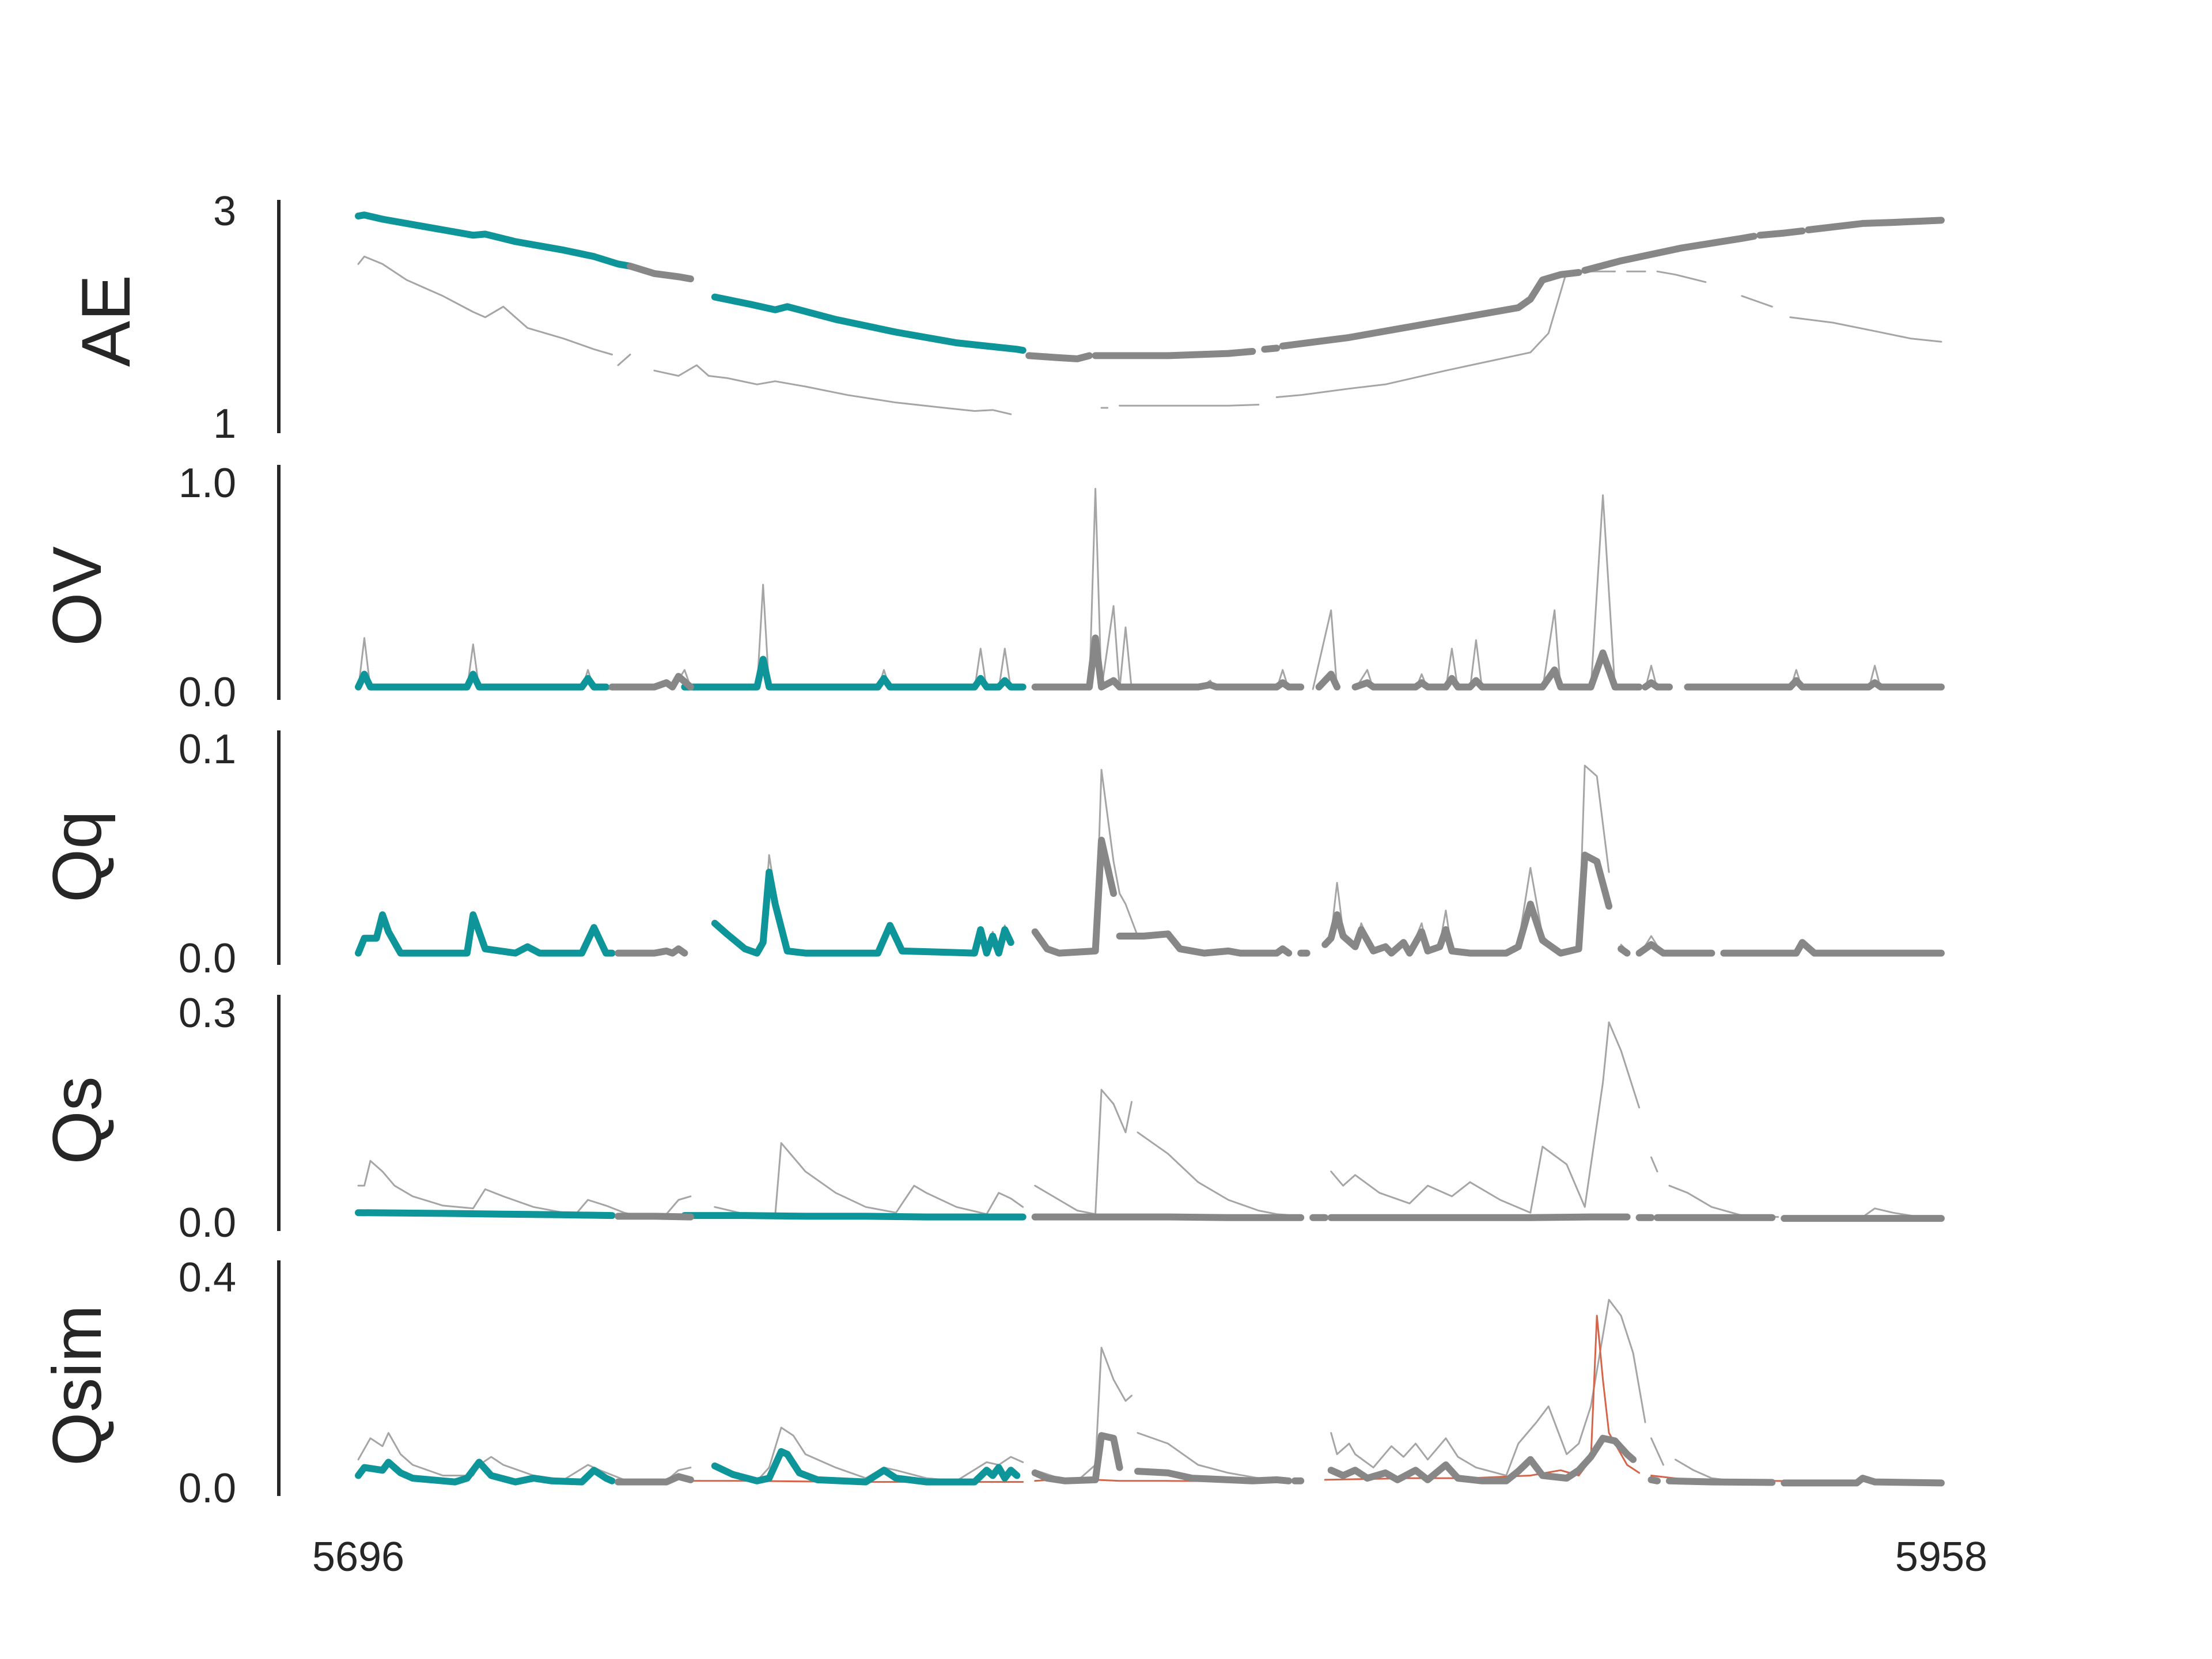 The height and width of the screenshot is (1659, 2212). I want to click on y-tick-label-bottom: 1, so click(224, 424).